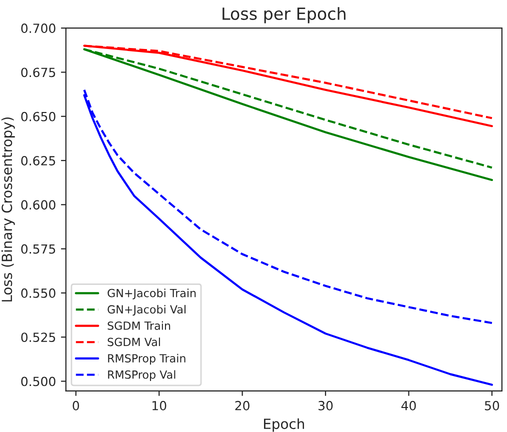 The height and width of the screenshot is (432, 507). Describe the element at coordinates (492, 405) in the screenshot. I see `x-tick-label: 50` at that location.